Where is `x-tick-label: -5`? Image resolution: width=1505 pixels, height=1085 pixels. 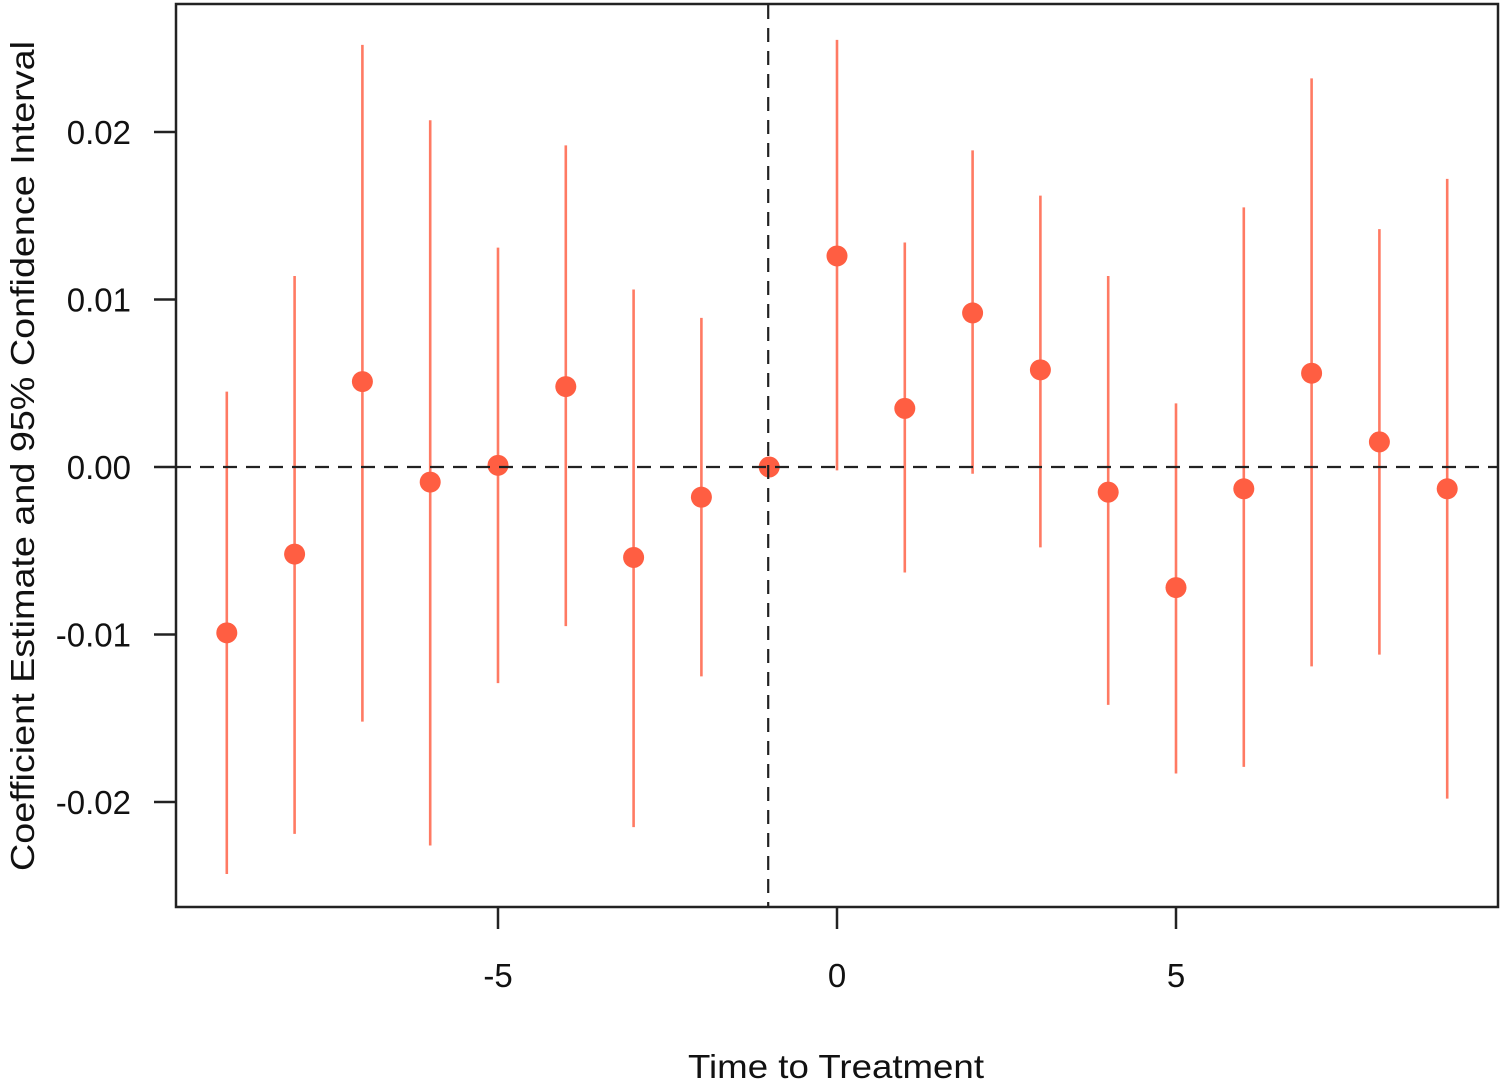 x-tick-label: -5 is located at coordinates (497, 975).